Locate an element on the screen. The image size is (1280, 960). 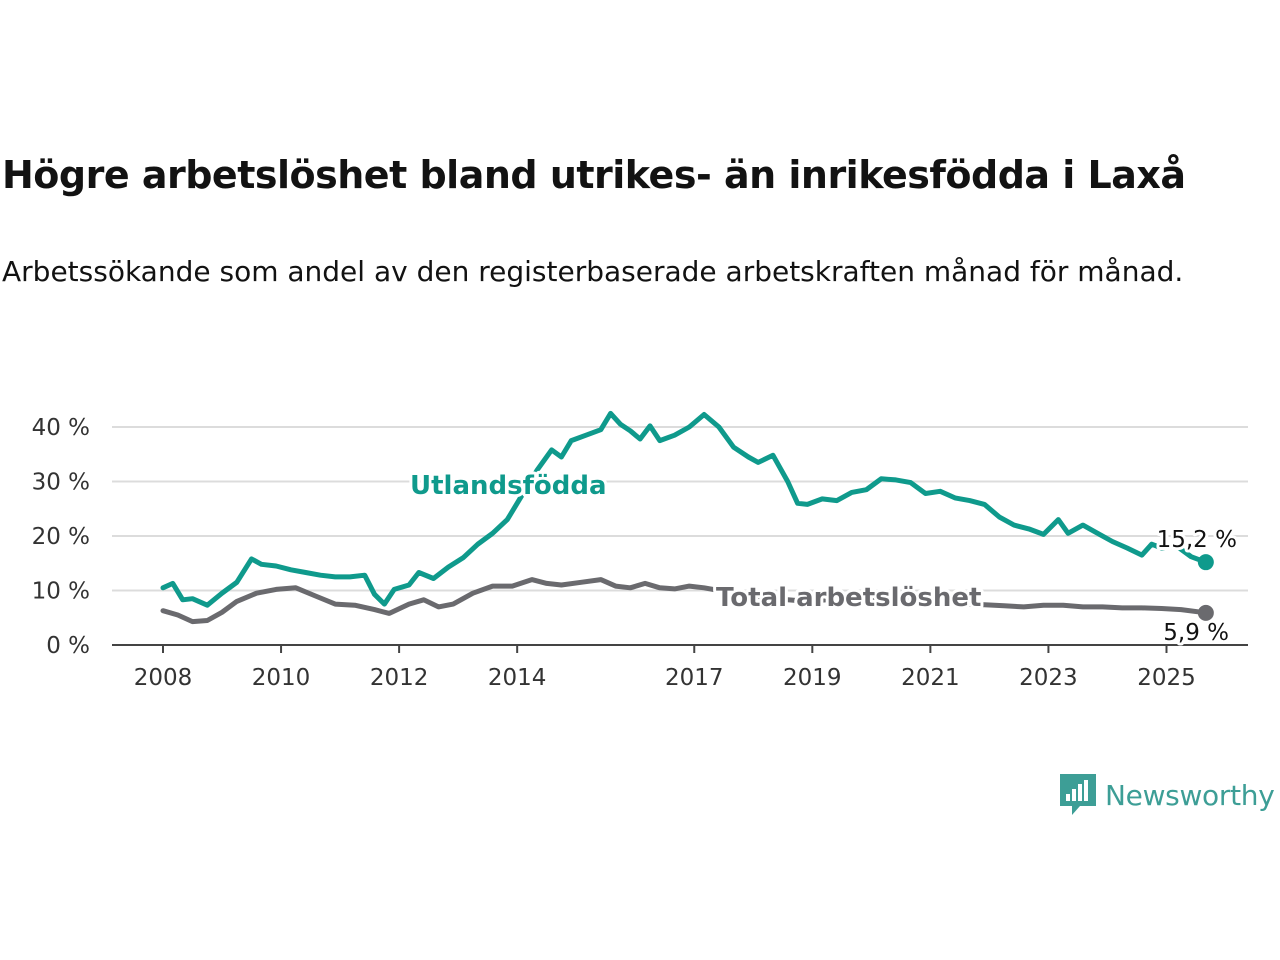
total-arbetsloshet-line is located at coordinates (684, 601).